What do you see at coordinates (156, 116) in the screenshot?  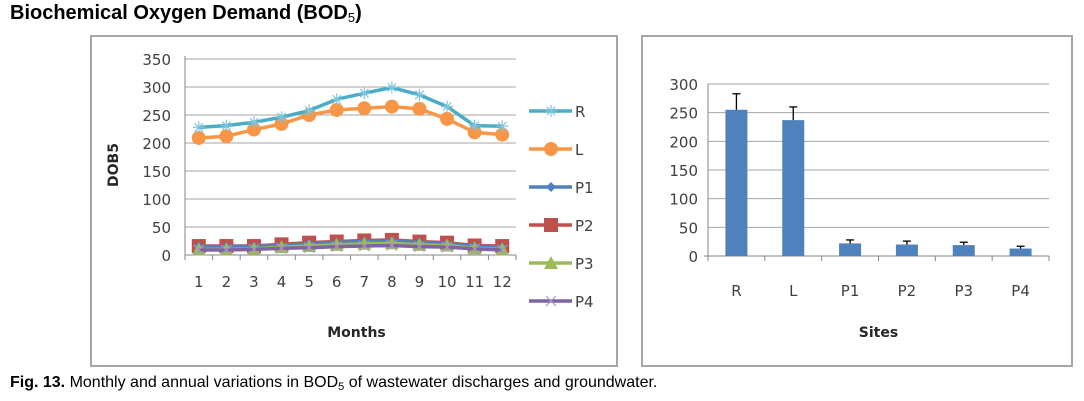 I see `y-tick-label: 250` at bounding box center [156, 116].